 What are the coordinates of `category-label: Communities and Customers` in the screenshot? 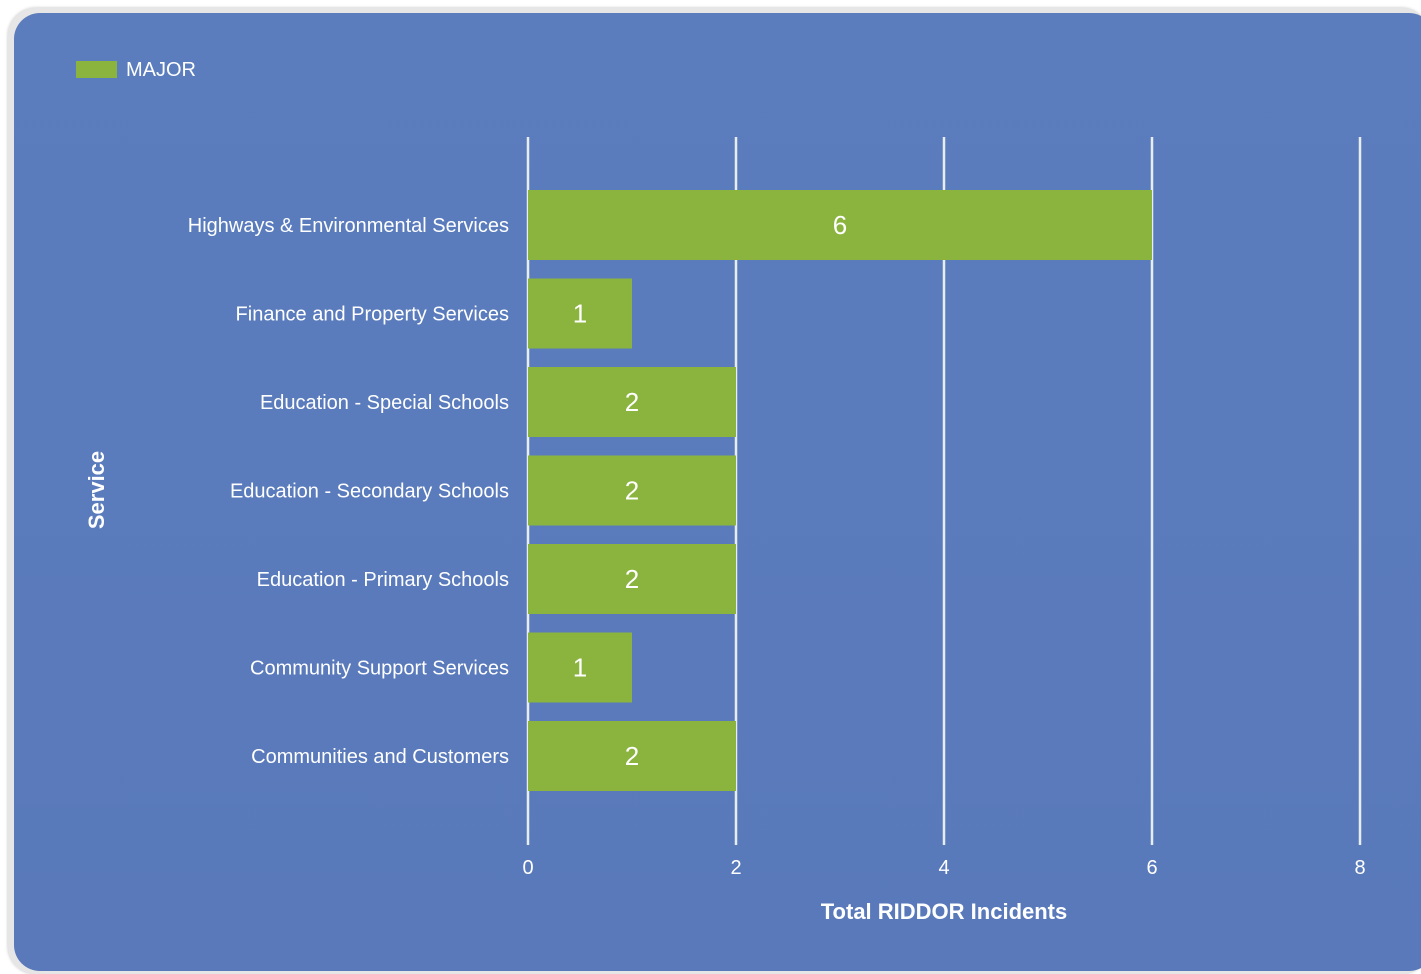 It's located at (380, 757).